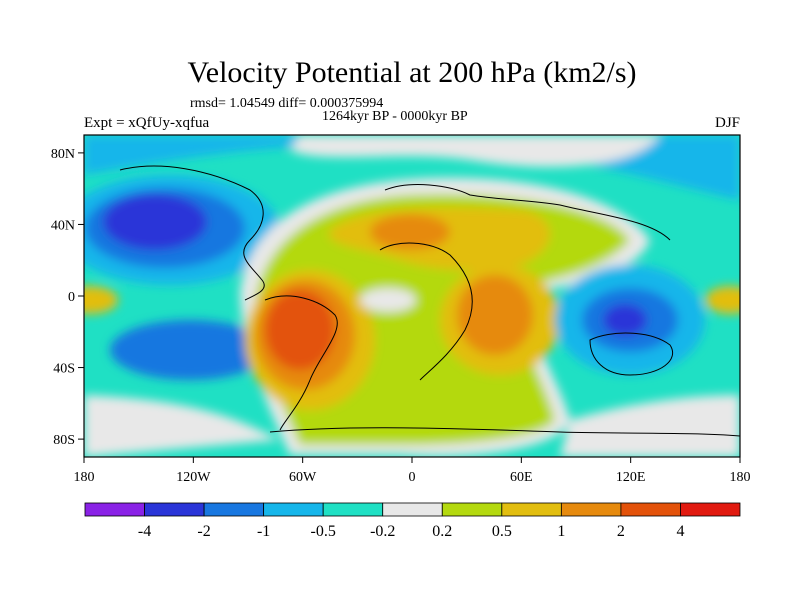  What do you see at coordinates (190, 350) in the screenshot?
I see `south-pacific-negative` at bounding box center [190, 350].